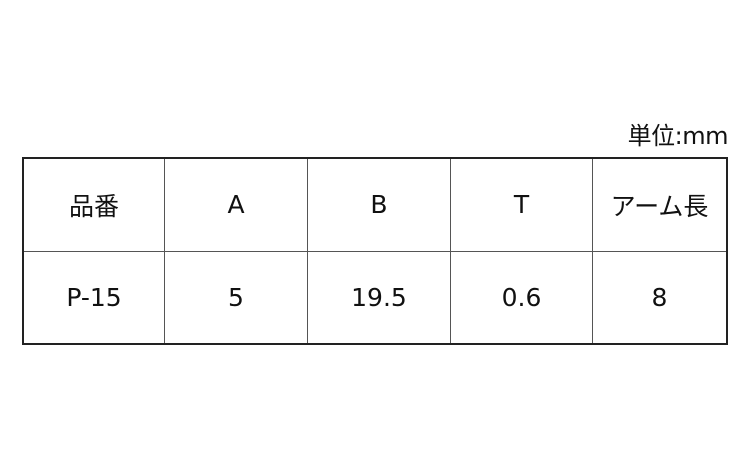 The image size is (750, 450). I want to click on header-part-number: 品番, so click(93, 204).